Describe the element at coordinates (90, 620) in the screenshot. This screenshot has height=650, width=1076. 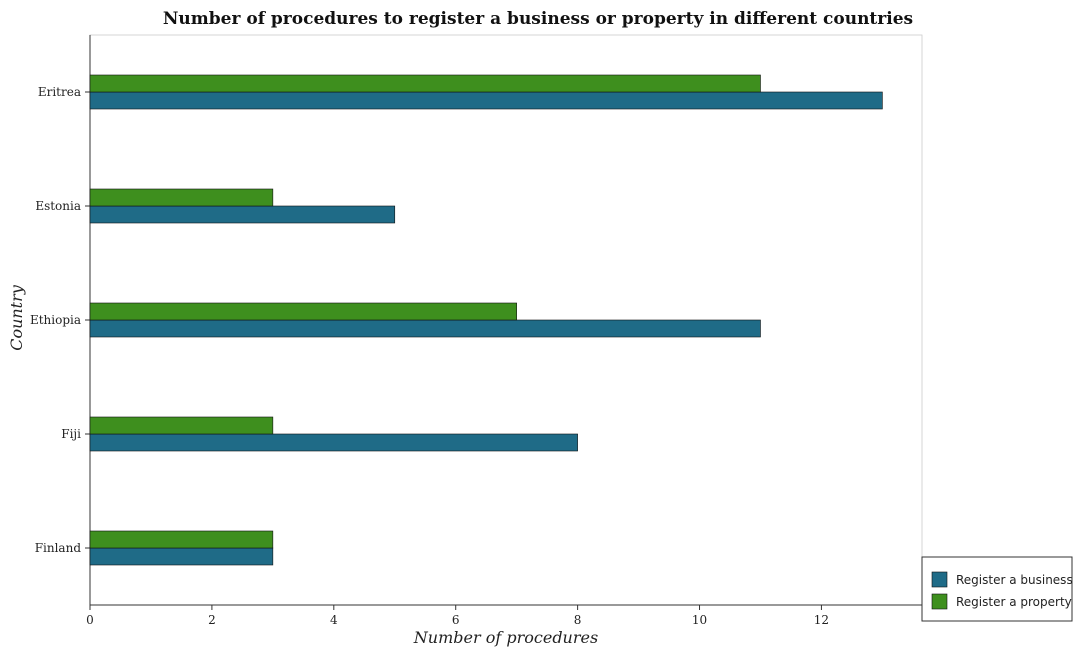
I see `x-tick-label: 0` at that location.